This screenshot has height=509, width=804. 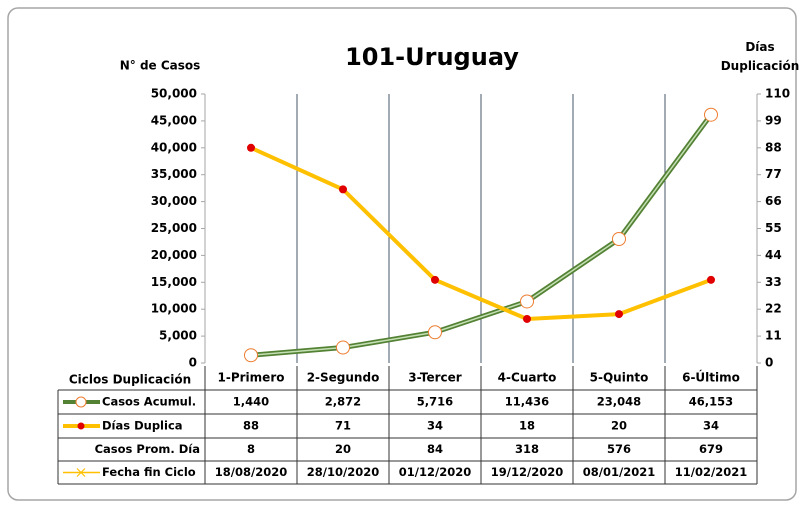 I want to click on table-cell: 01/12/2020, so click(x=435, y=472).